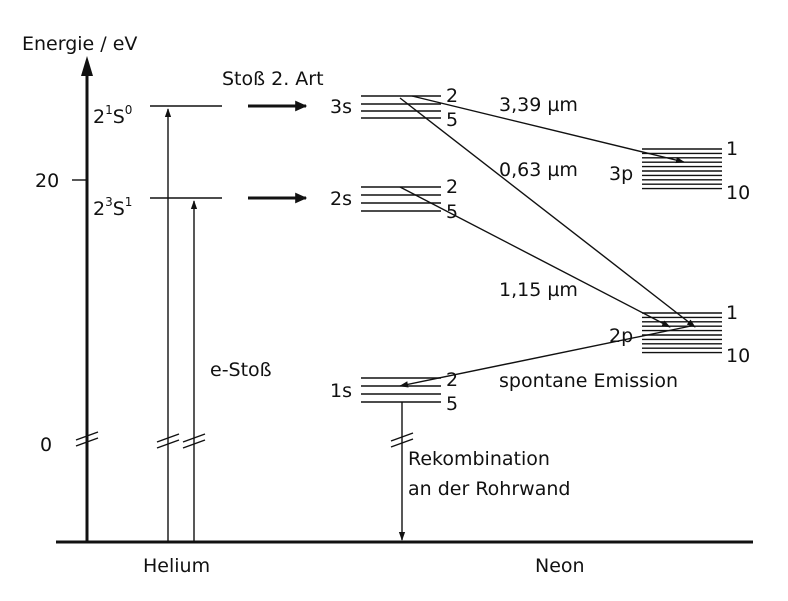  I want to click on recombination-label-line2: an der Rohrwand, so click(489, 489).